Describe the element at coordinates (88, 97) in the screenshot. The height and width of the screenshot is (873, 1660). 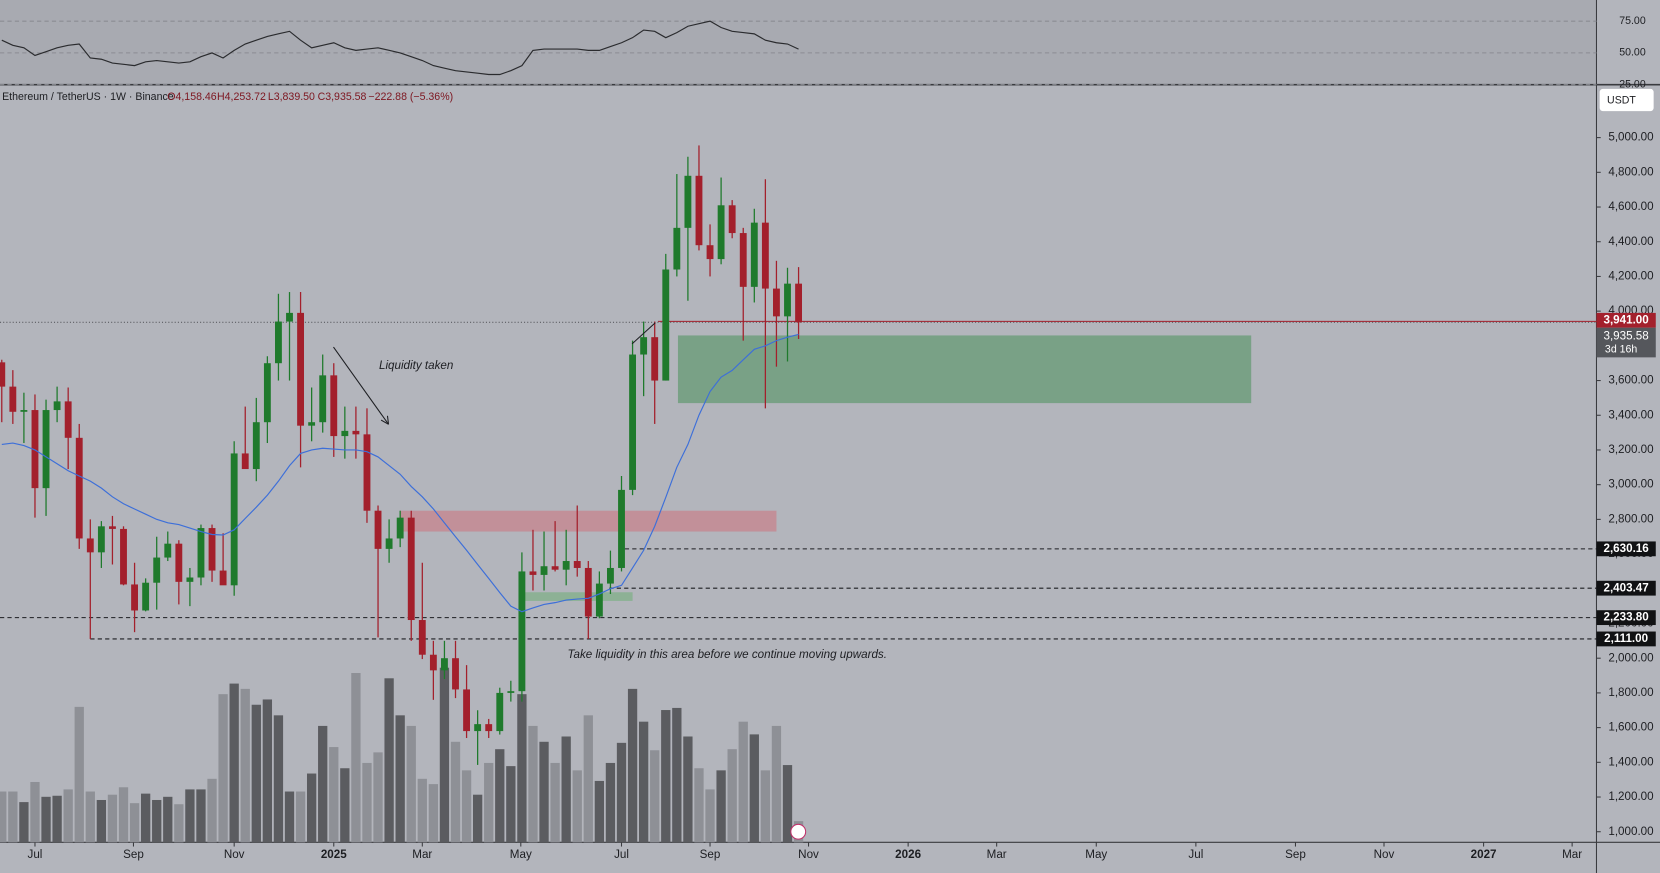
I see `symbol: Ethereum / TetherUS · 1W · Binance` at that location.